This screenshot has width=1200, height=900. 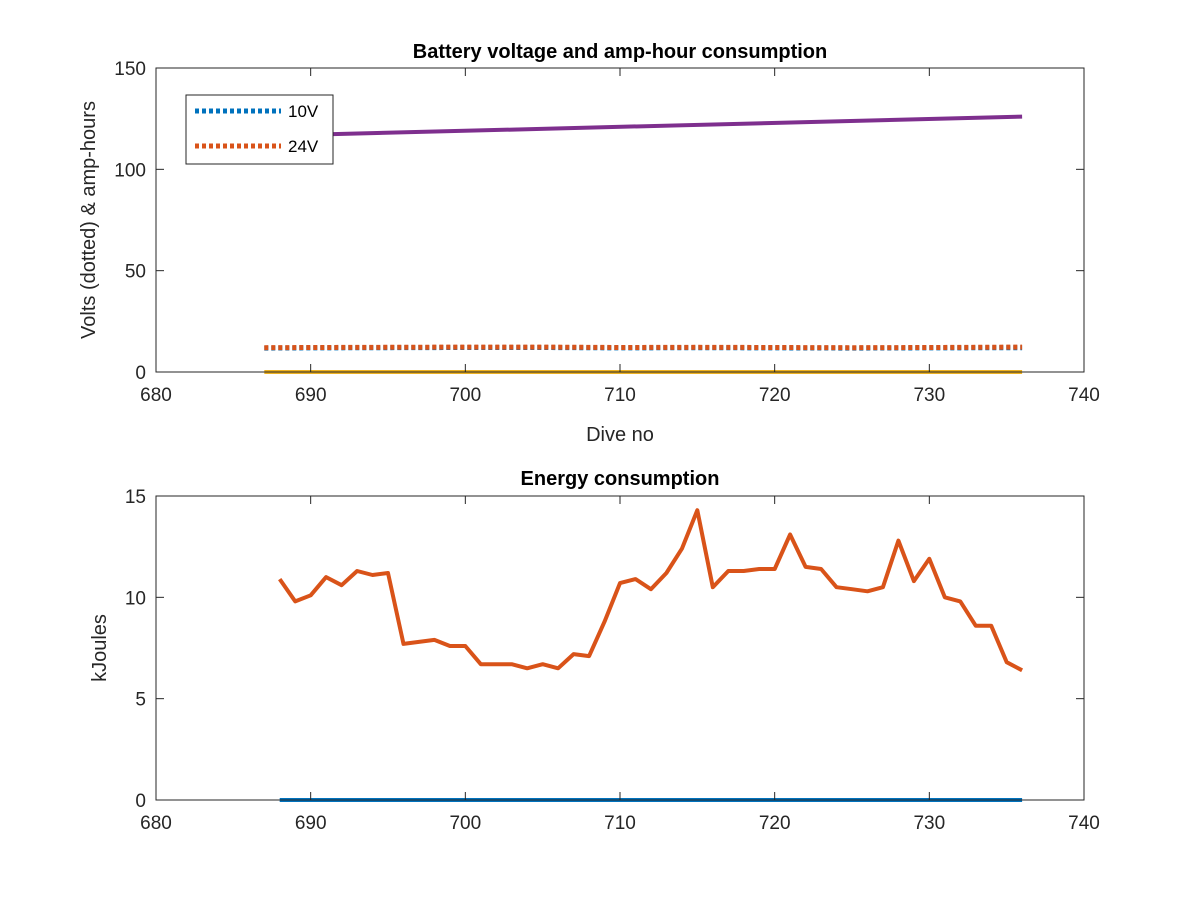 I want to click on y-tick-label: 50, so click(x=135, y=272).